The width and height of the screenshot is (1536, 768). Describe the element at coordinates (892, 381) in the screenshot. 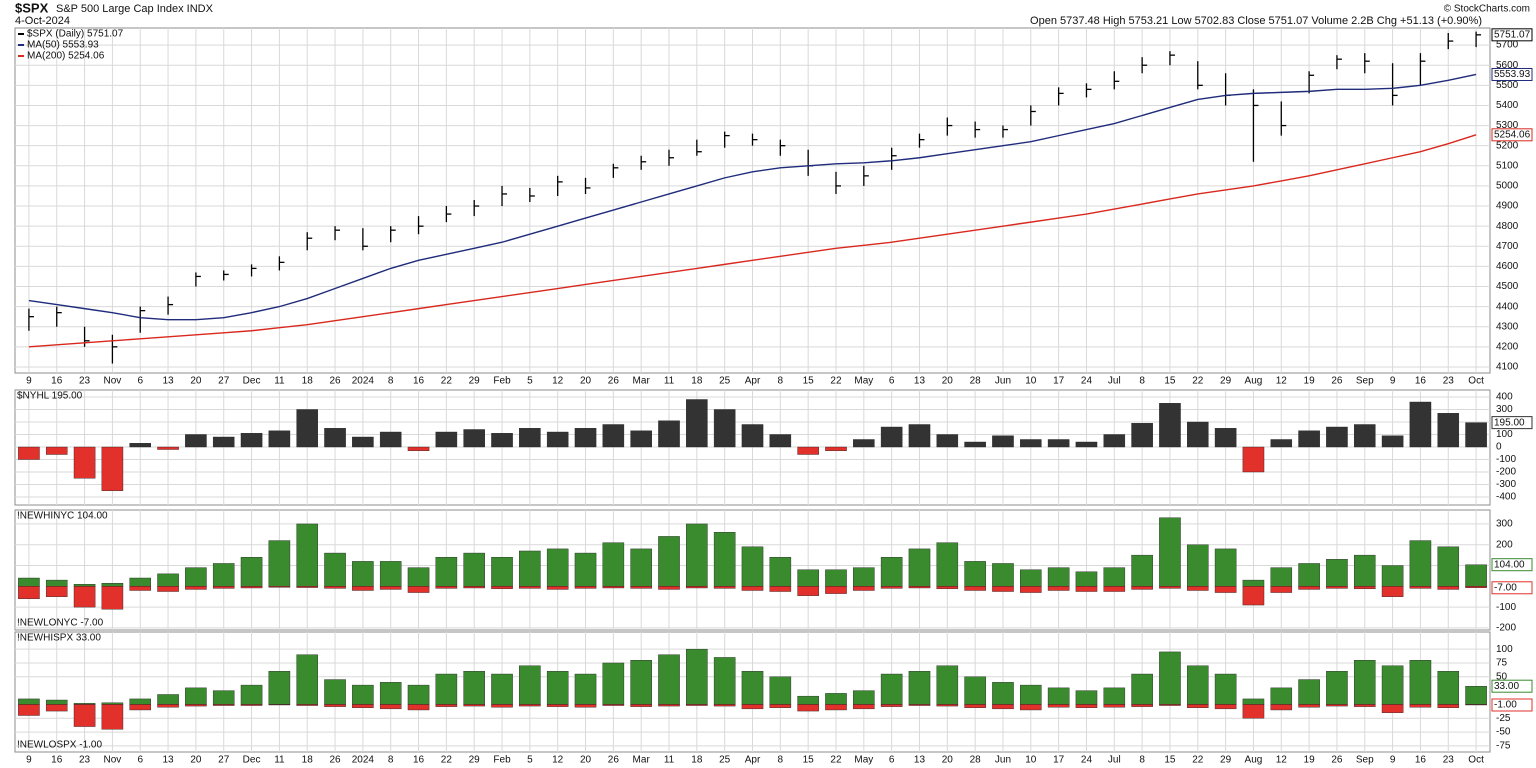

I see `x-tick-label: 6` at that location.